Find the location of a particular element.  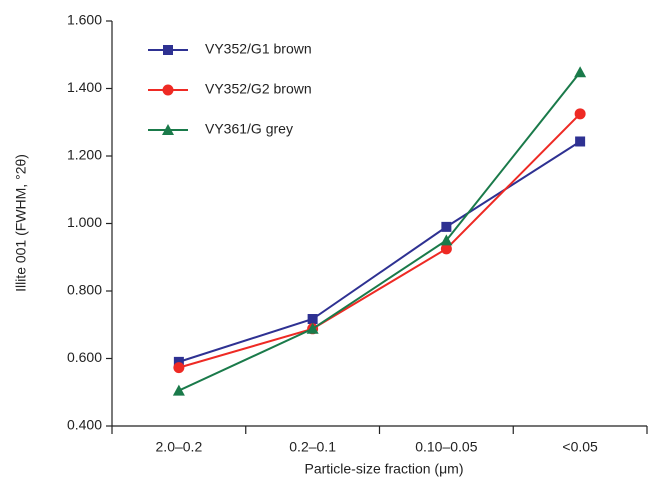

legend-label: VY361/G grey is located at coordinates (249, 129).